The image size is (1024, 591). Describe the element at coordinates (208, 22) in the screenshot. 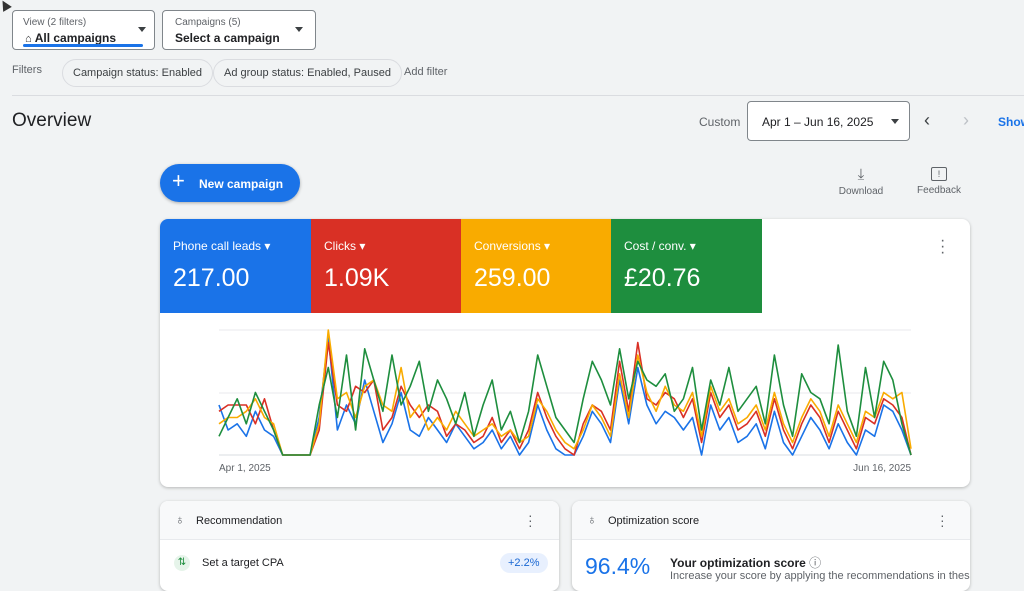

I see `campaigns-label: Campaigns (5)` at that location.